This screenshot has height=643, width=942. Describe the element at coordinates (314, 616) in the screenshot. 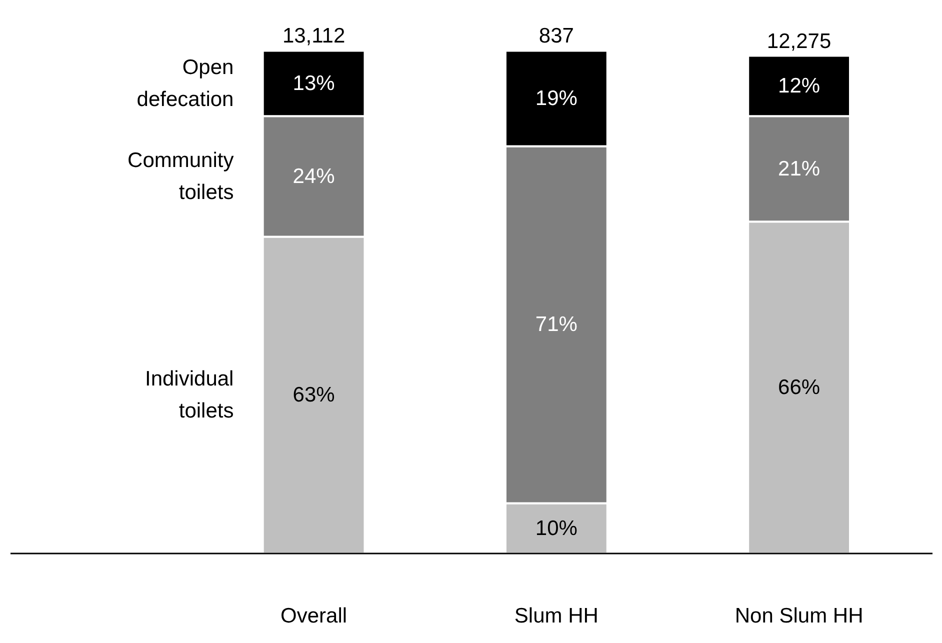

I see `x-tick-label: Overall` at that location.